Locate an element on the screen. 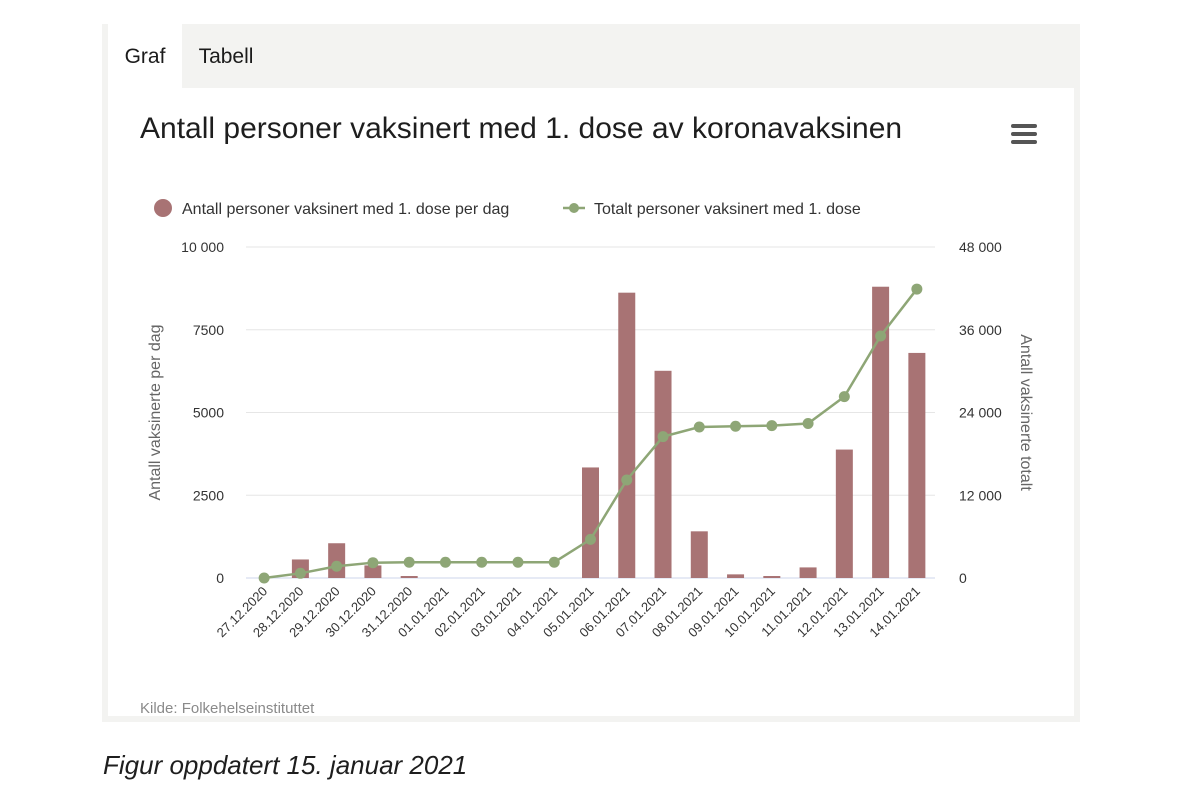  y-right-tick-label: 24 000 is located at coordinates (980, 413).